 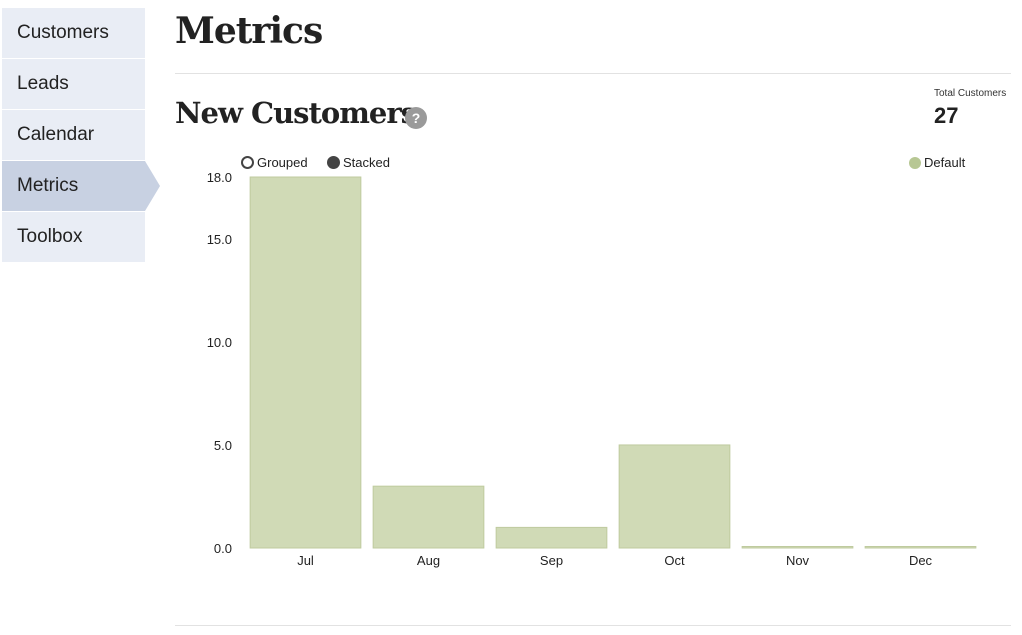 What do you see at coordinates (333, 162) in the screenshot?
I see `stacked-radio-icon` at bounding box center [333, 162].